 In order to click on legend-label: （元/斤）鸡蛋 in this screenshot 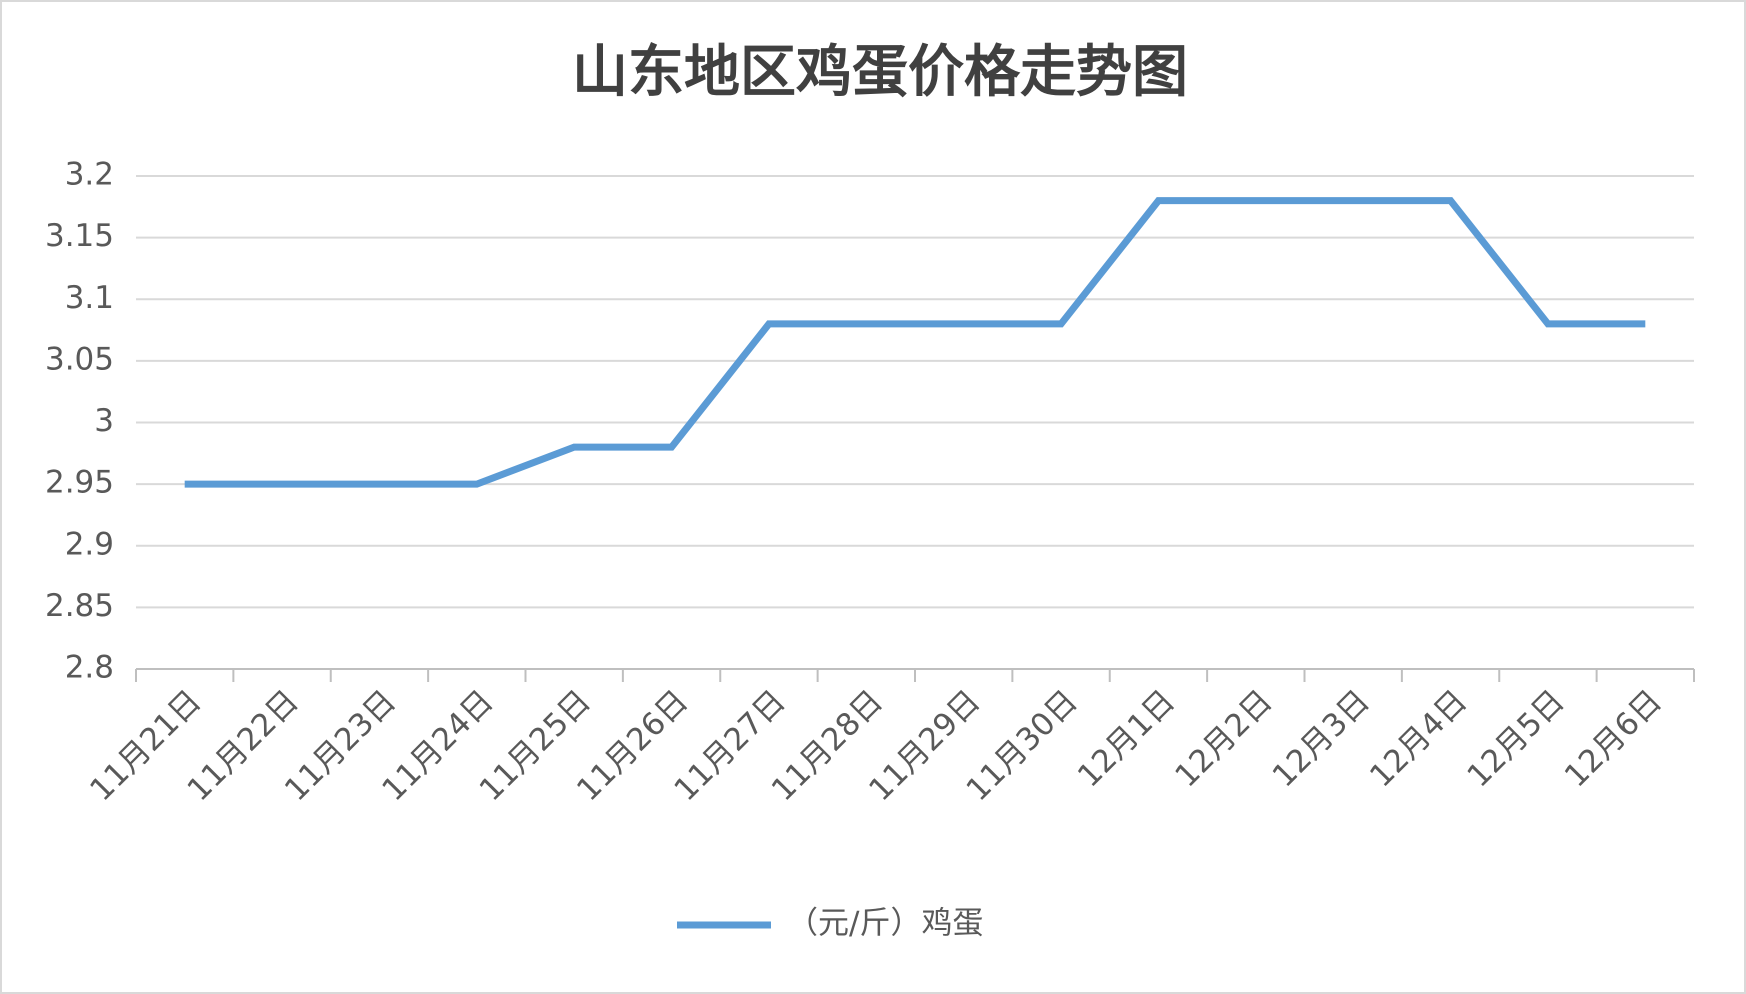, I will do `click(885, 924)`.